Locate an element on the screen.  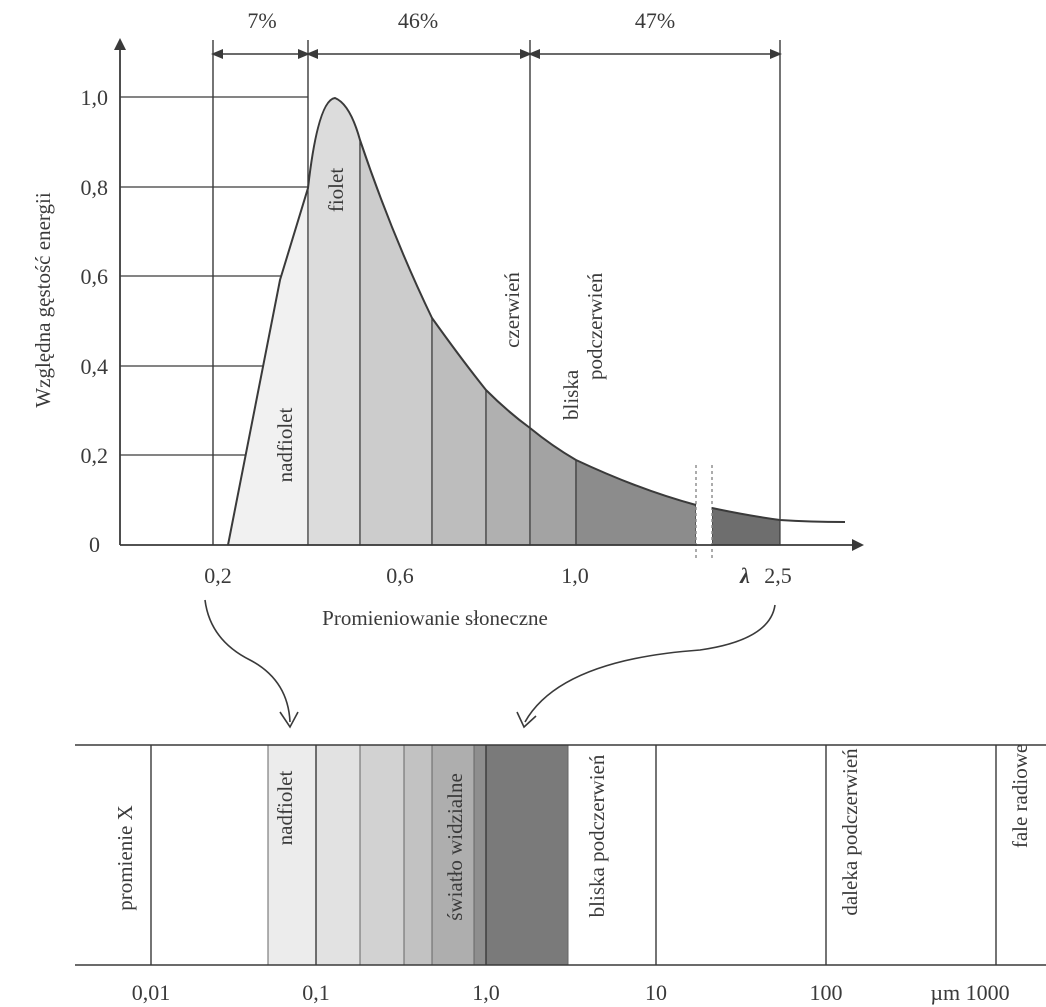
scale-band-nir is located at coordinates (527, 855).